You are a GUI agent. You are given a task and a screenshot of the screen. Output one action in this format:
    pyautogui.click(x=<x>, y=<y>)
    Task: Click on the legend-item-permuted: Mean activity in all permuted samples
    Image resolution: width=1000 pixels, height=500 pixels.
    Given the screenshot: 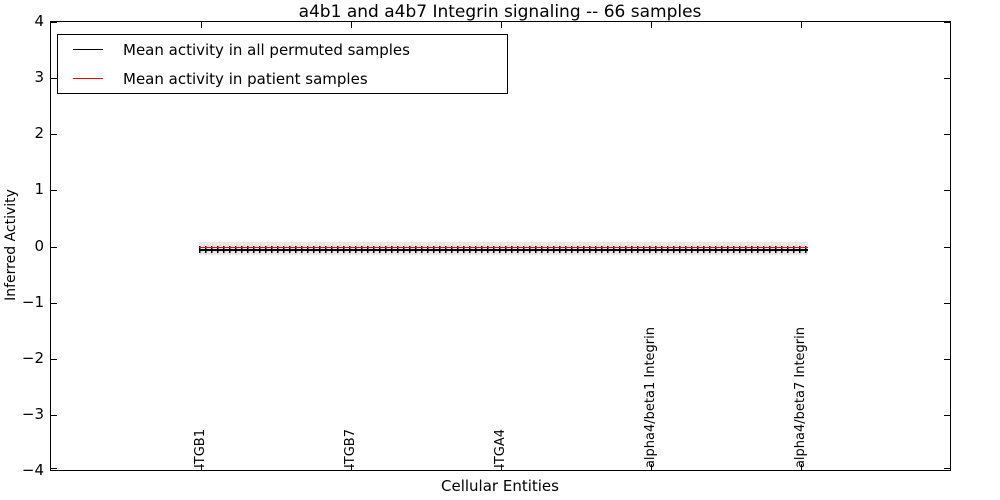 What is the action you would take?
    pyautogui.click(x=282, y=50)
    